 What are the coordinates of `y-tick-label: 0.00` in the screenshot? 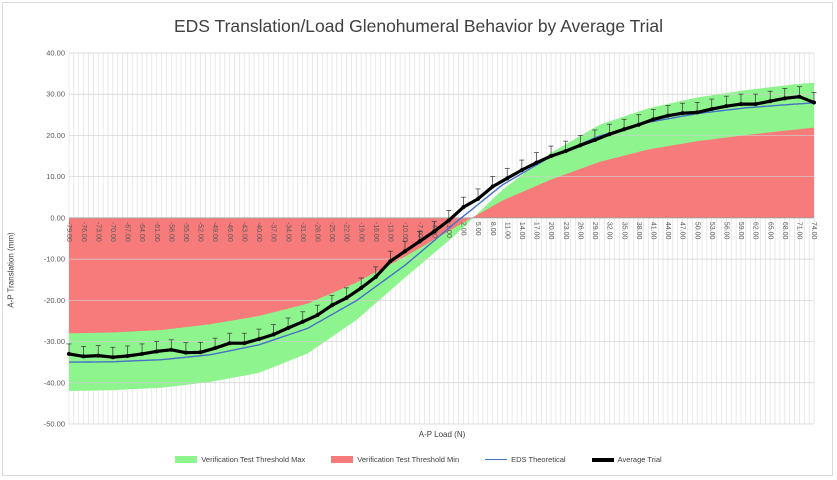 It's located at (57, 217).